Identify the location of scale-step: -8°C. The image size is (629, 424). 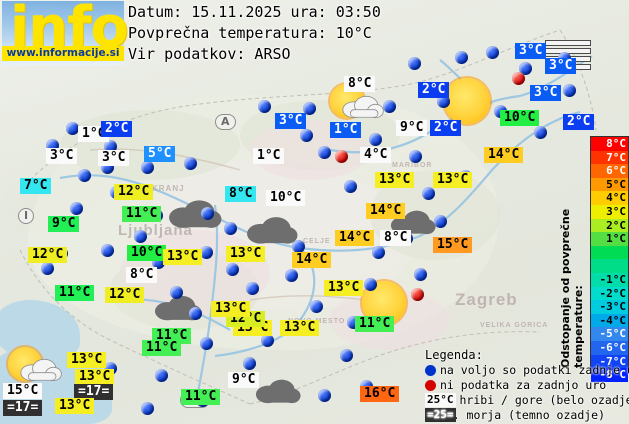
(609, 375).